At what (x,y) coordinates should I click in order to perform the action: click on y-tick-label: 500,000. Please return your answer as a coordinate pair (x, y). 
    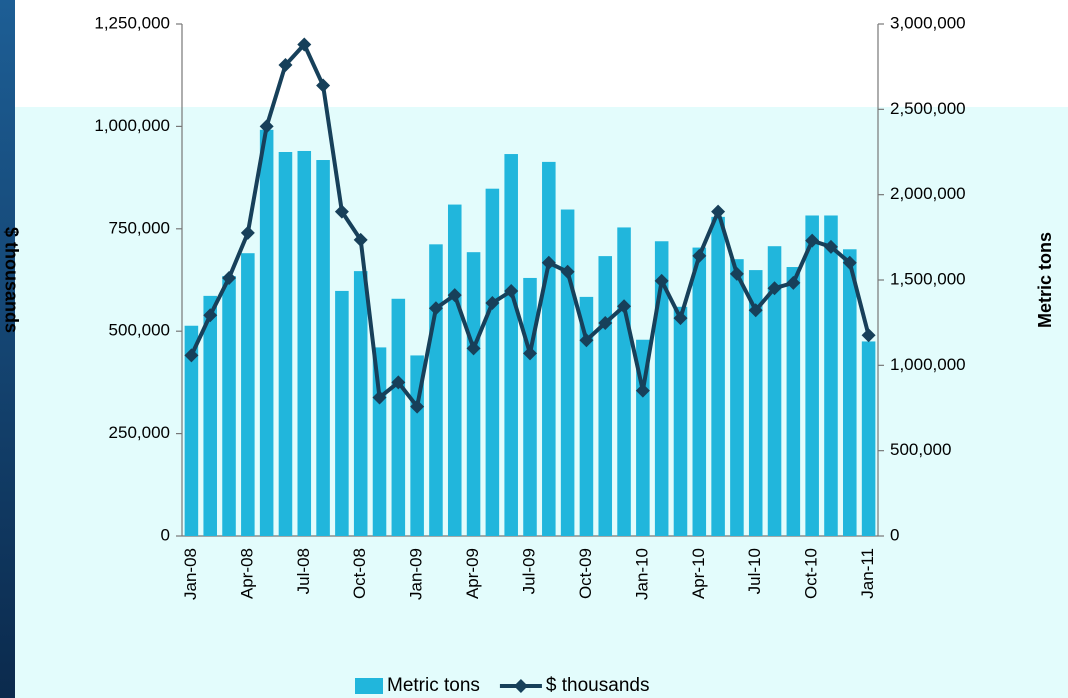
    Looking at the image, I should click on (139, 330).